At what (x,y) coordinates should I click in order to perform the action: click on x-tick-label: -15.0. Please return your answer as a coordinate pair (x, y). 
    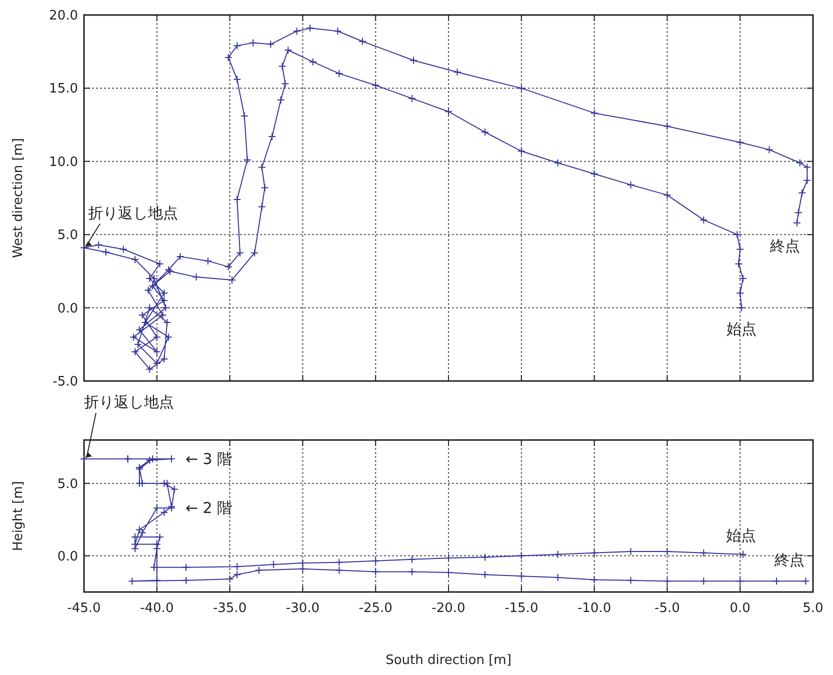
    Looking at the image, I should click on (521, 608).